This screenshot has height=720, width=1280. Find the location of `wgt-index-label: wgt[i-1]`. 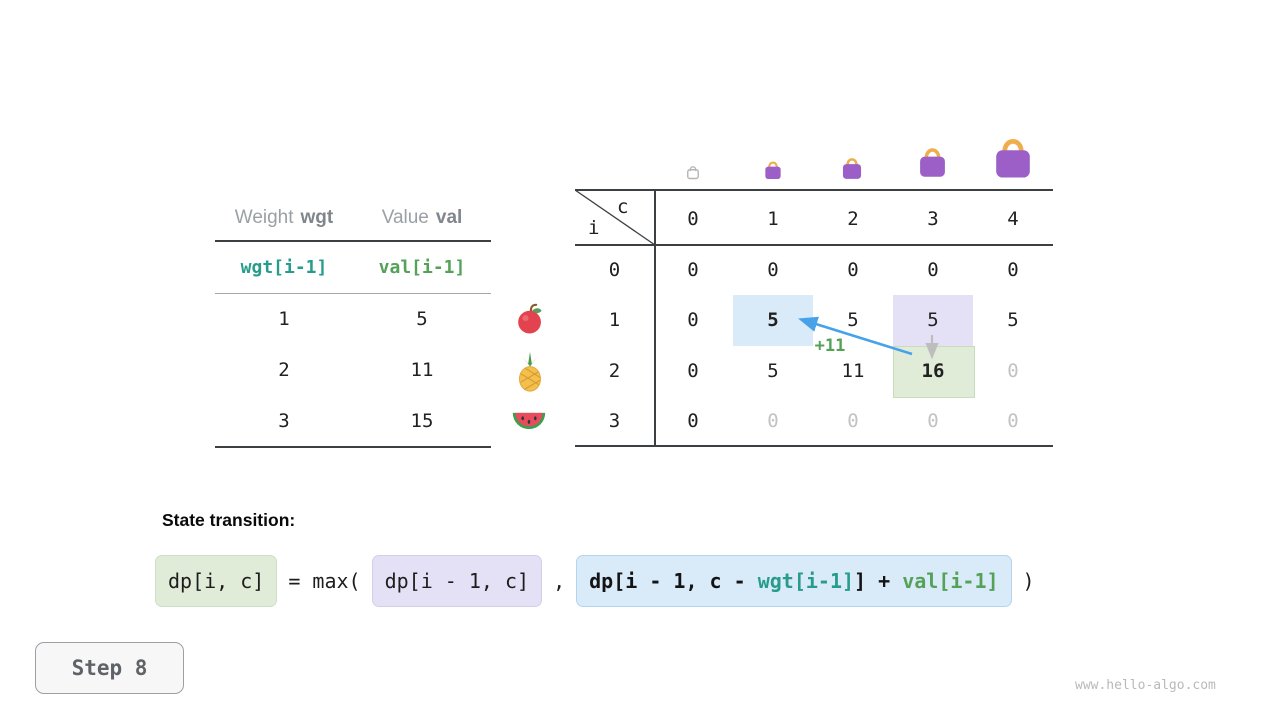

wgt-index-label: wgt[i-1] is located at coordinates (284, 267).